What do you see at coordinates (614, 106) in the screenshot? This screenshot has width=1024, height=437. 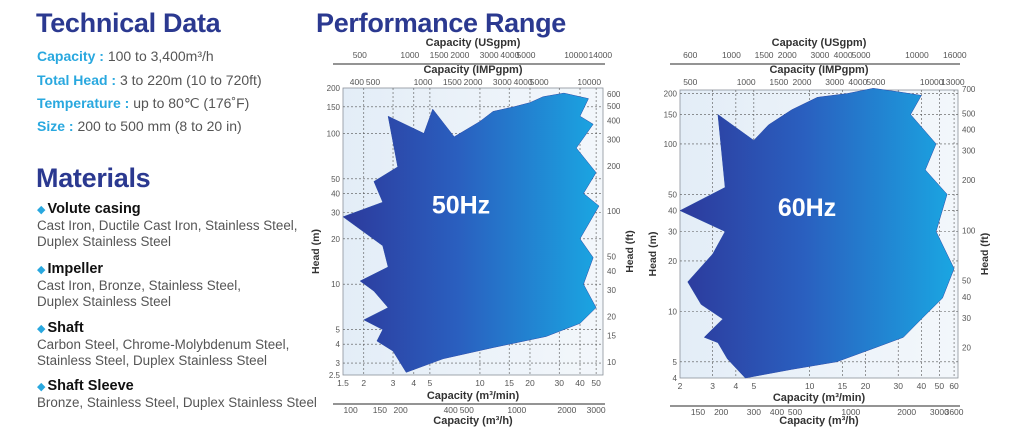 I see `y-tick-label-ft: 500` at bounding box center [614, 106].